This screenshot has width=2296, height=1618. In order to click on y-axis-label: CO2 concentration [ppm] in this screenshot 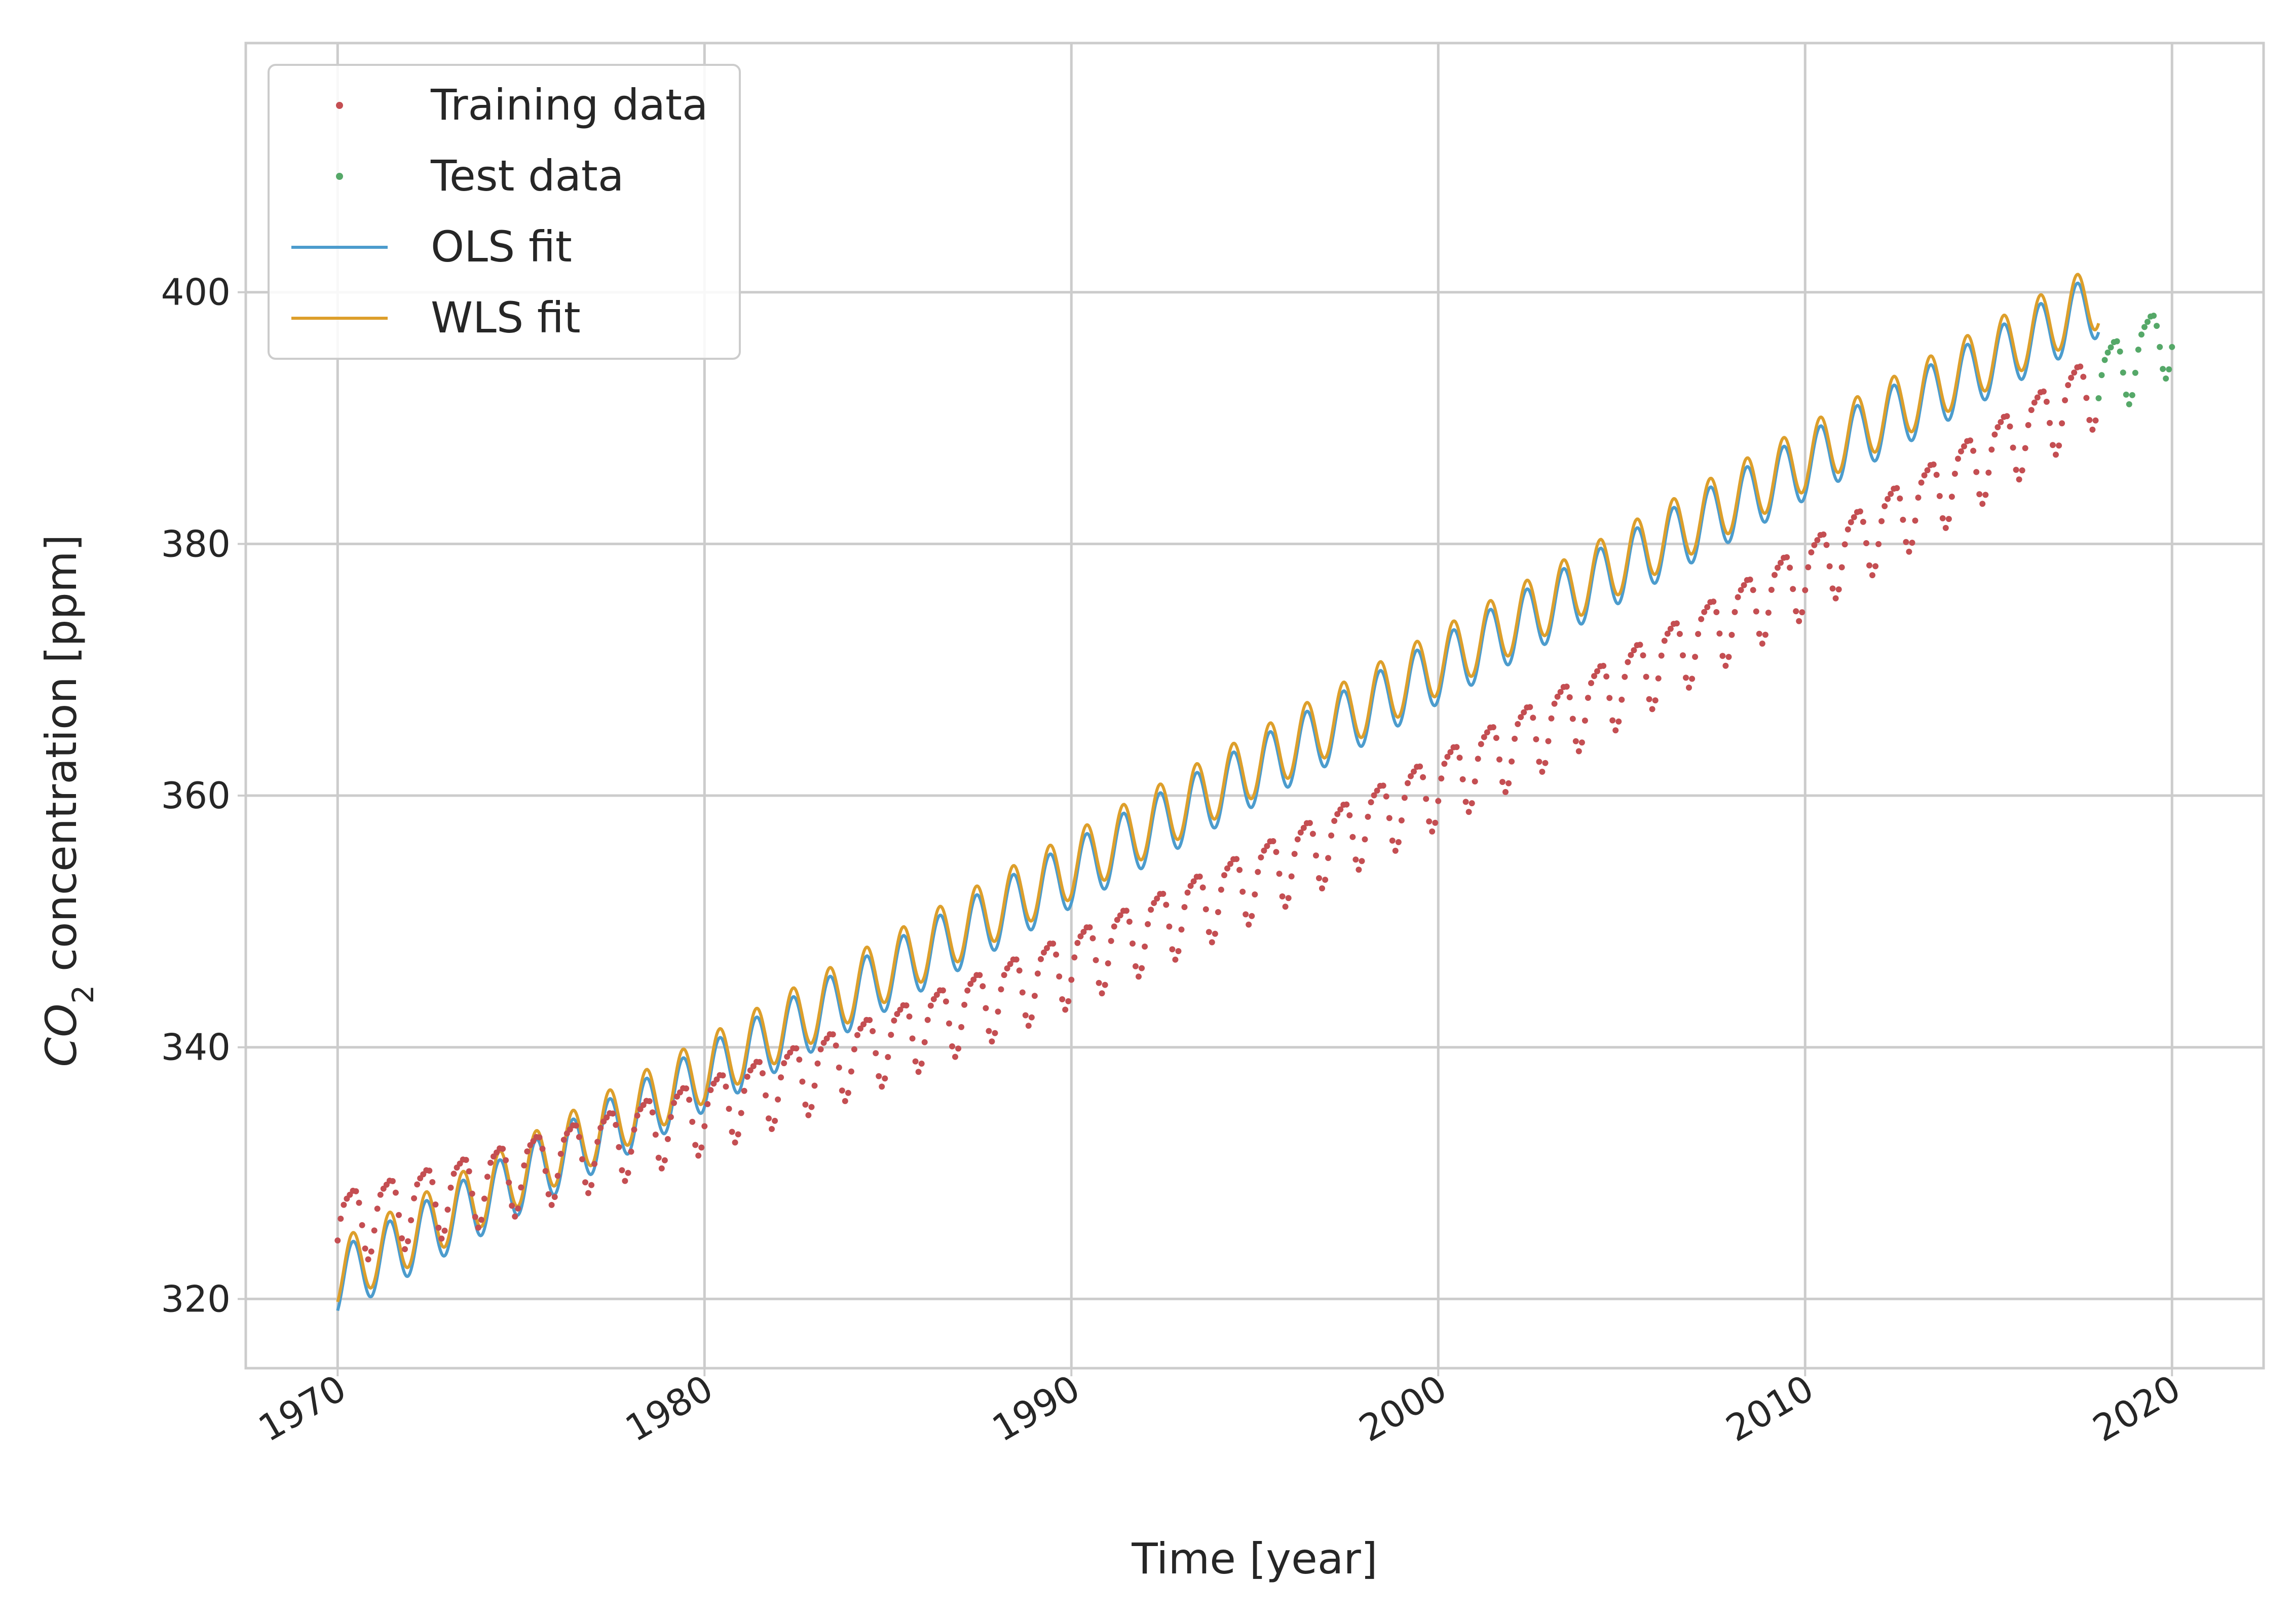, I will do `click(68, 801)`.